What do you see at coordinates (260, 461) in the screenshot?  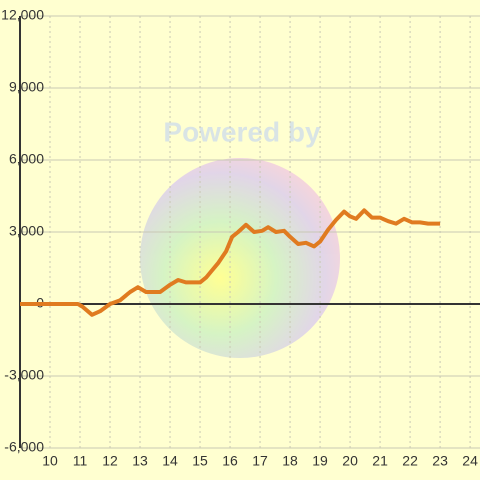 I see `x-tick-label: 17` at bounding box center [260, 461].